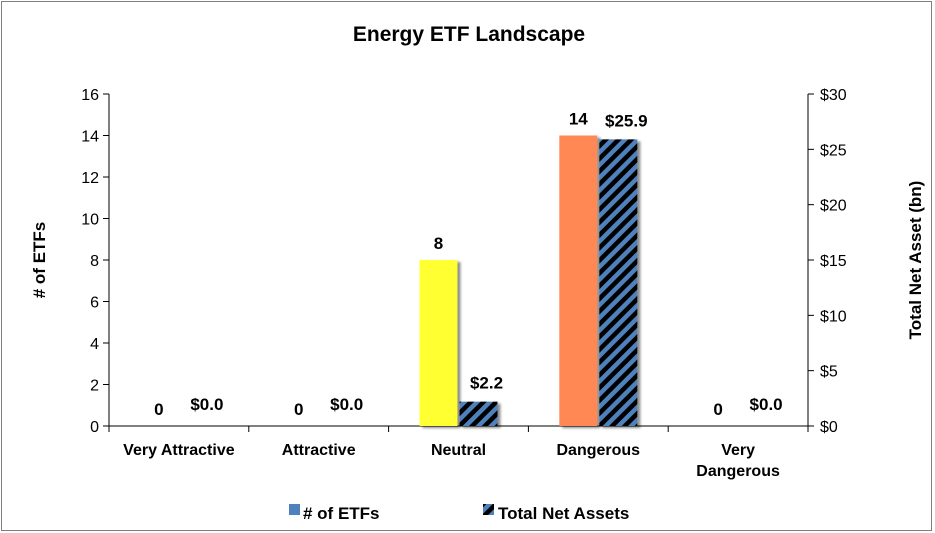 The image size is (935, 533). I want to click on legend-label-etf-count: # of ETFs, so click(341, 513).